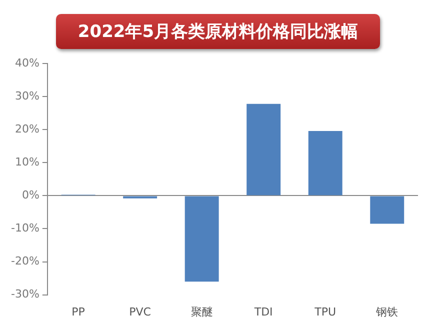 The image size is (436, 329). What do you see at coordinates (27, 129) in the screenshot?
I see `y-tick-label: 20%` at bounding box center [27, 129].